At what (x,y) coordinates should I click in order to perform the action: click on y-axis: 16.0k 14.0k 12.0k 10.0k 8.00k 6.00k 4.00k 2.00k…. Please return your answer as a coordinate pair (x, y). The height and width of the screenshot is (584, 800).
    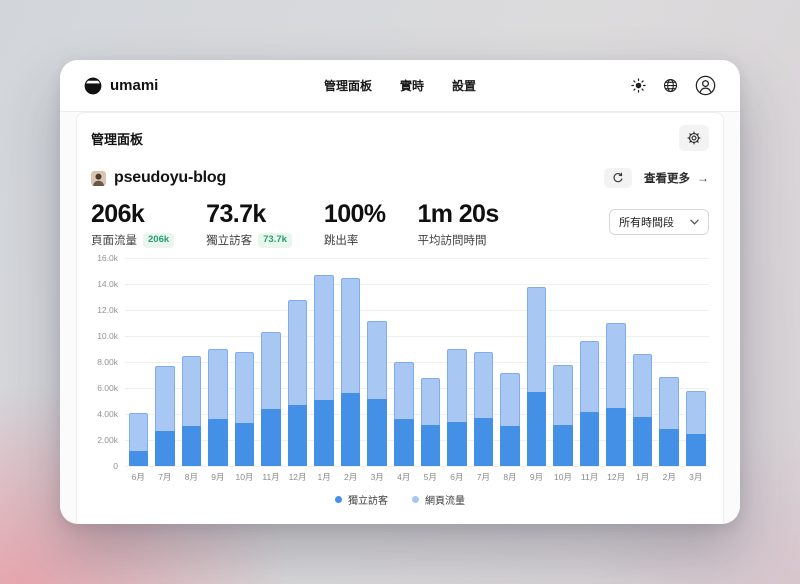
    Looking at the image, I should click on (108, 362).